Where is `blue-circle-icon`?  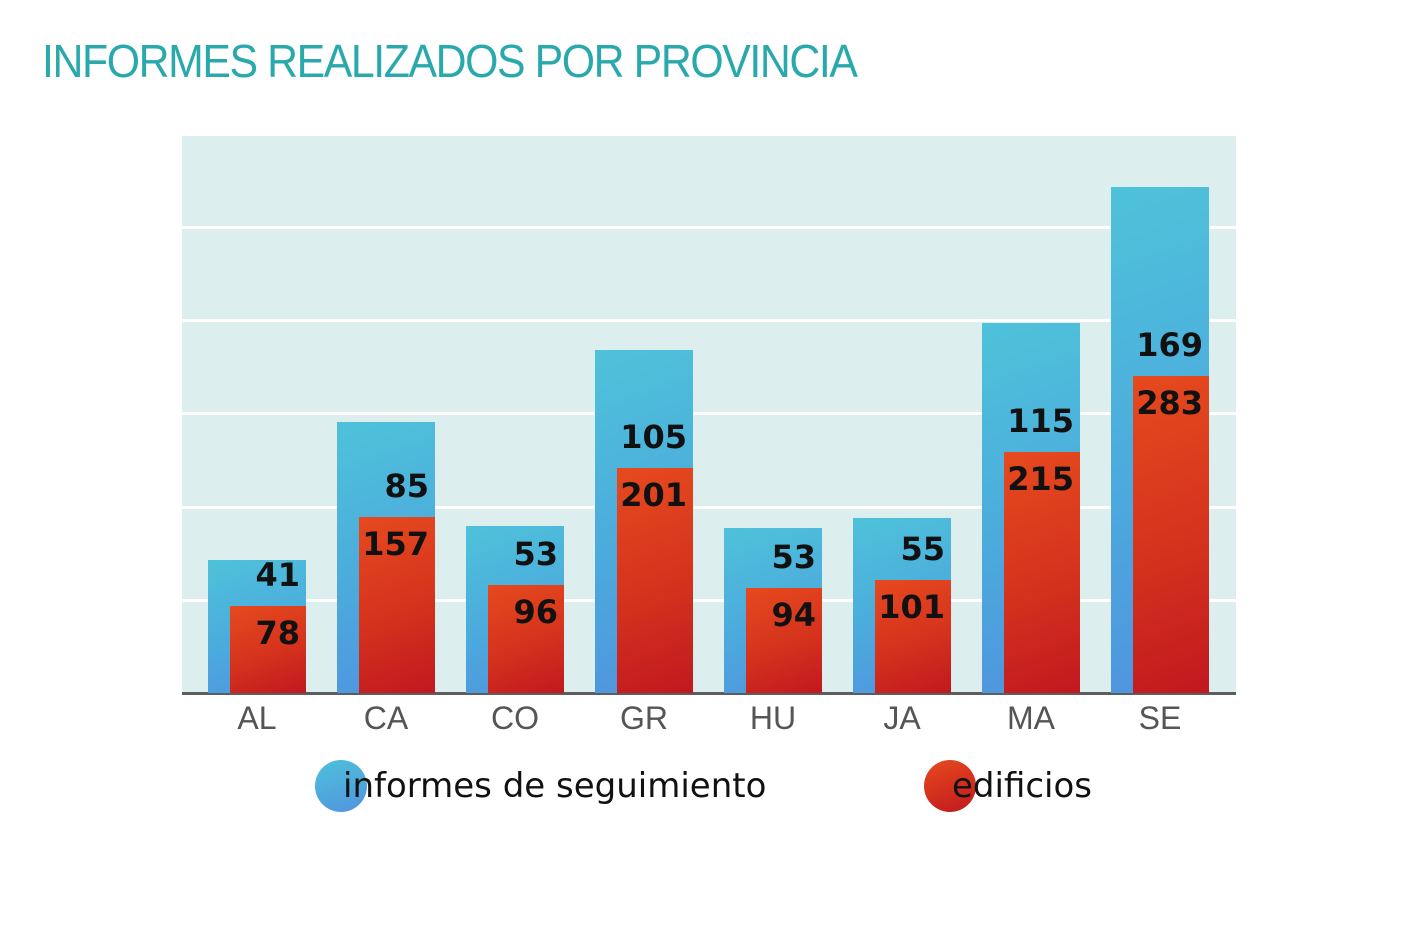 blue-circle-icon is located at coordinates (341, 786).